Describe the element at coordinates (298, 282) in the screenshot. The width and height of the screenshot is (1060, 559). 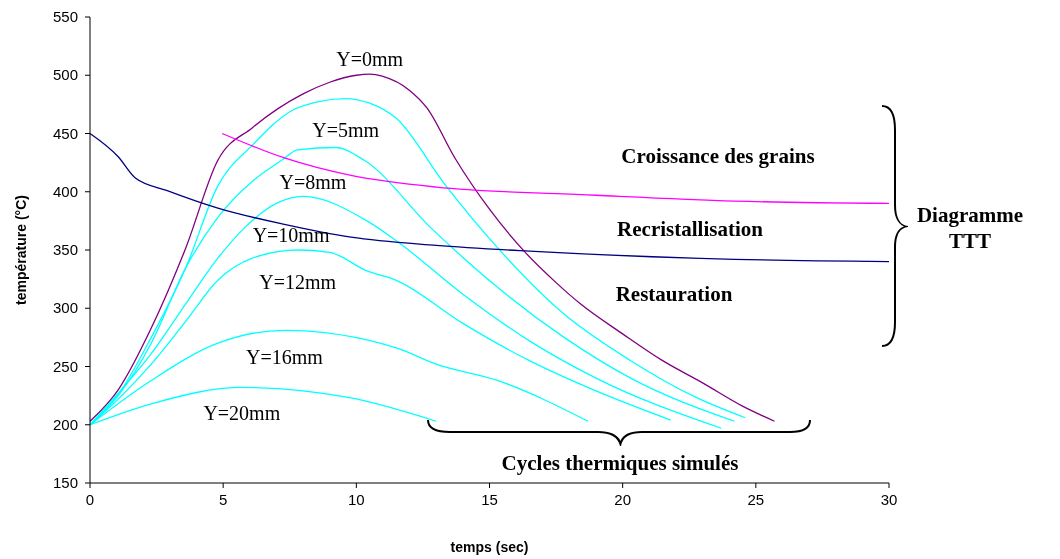
I see `series-label: Y=12mm` at that location.